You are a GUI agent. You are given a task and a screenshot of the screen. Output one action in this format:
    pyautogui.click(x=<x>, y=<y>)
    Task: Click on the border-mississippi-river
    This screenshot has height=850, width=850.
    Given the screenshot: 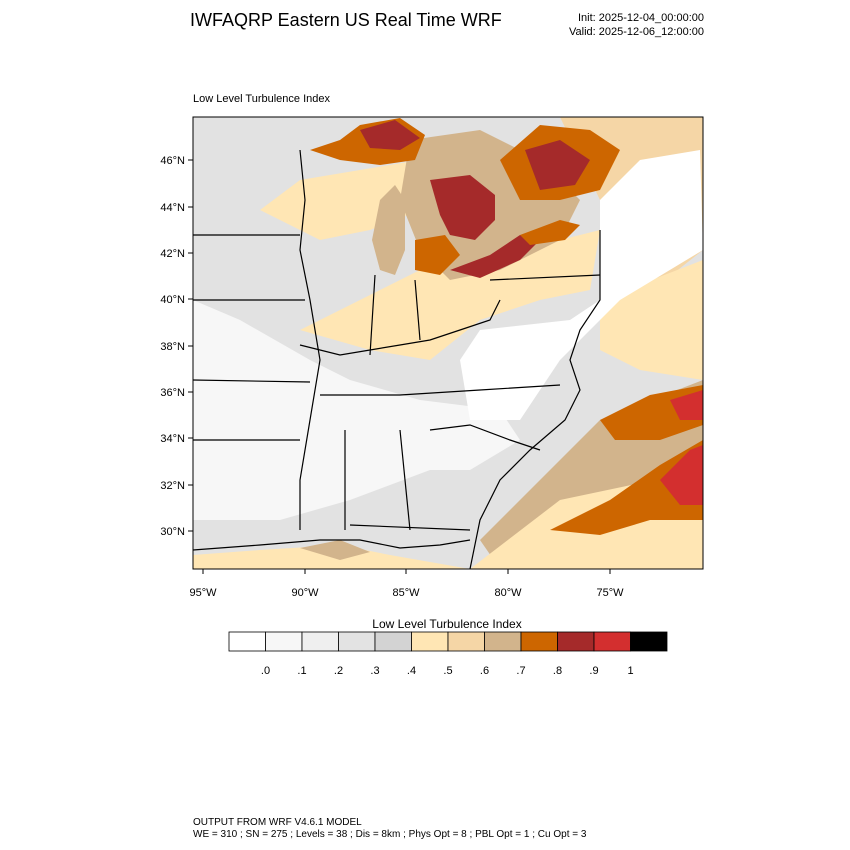 What is the action you would take?
    pyautogui.click(x=310, y=339)
    